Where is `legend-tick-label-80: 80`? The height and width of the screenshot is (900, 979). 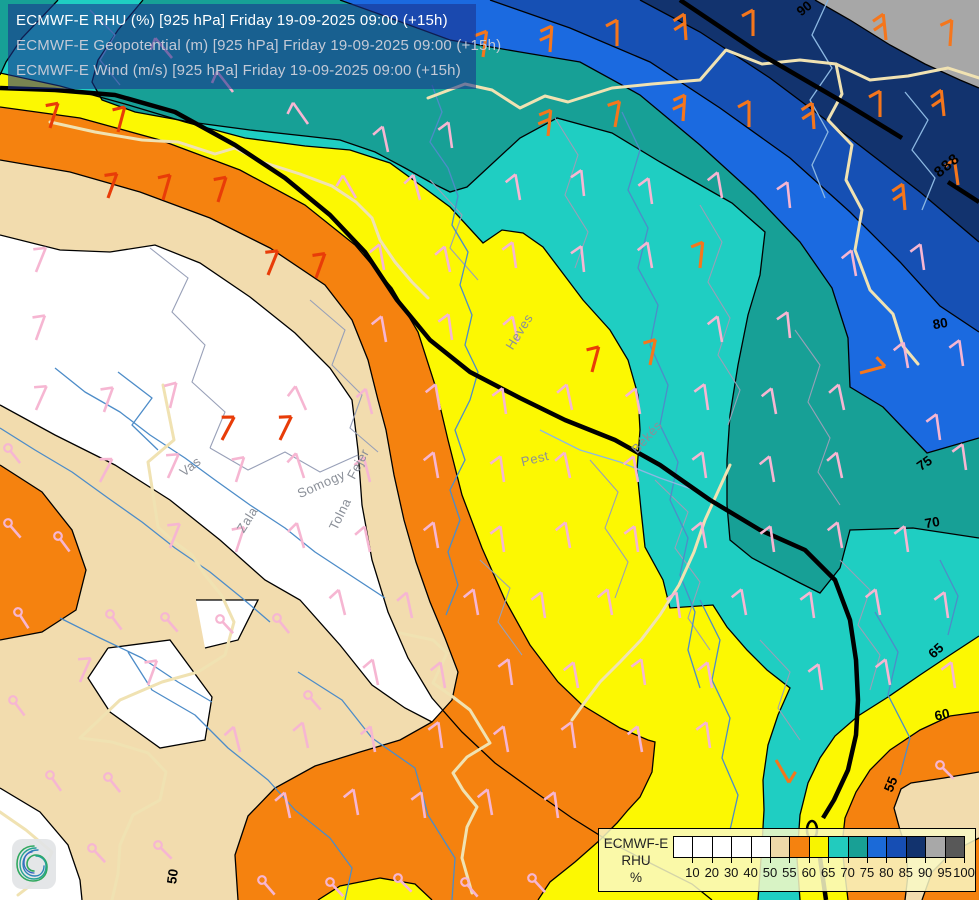 legend-tick-label-80: 80 is located at coordinates (886, 872).